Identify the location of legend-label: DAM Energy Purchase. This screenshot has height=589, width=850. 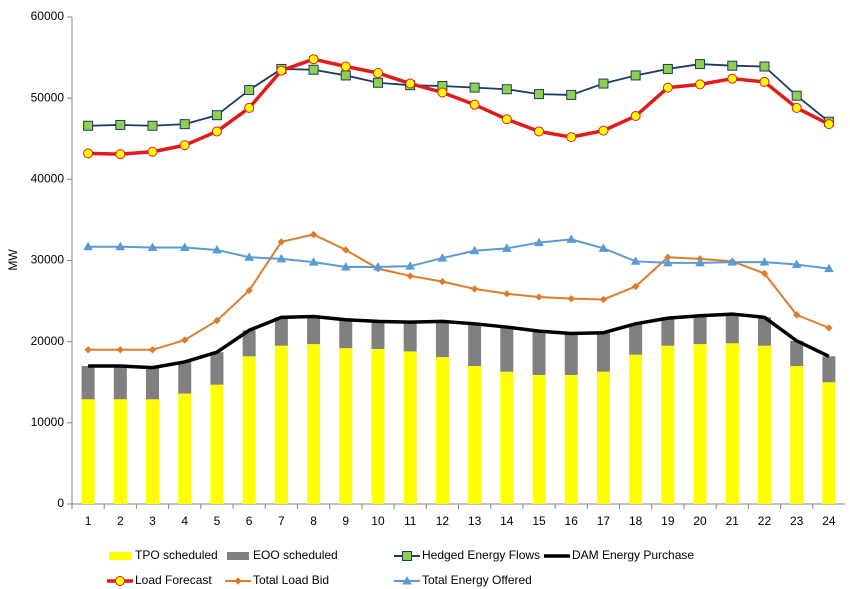
(633, 555).